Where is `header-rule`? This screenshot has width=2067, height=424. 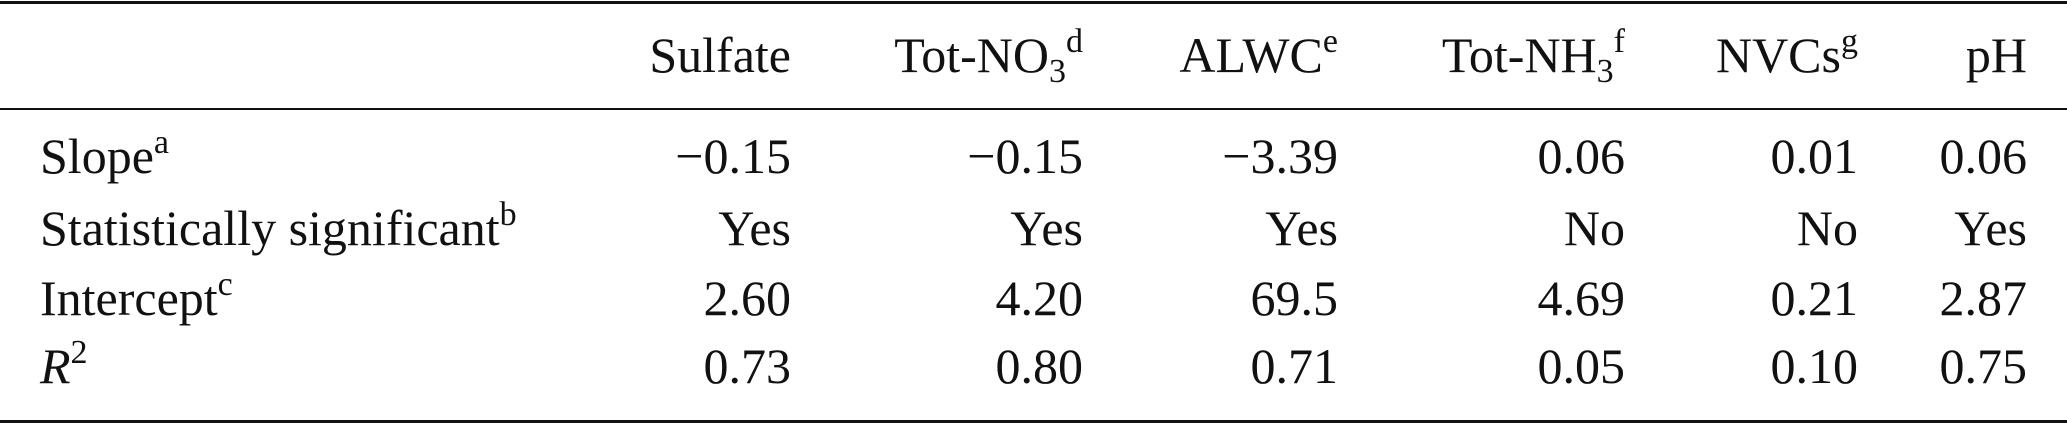 header-rule is located at coordinates (1033, 109).